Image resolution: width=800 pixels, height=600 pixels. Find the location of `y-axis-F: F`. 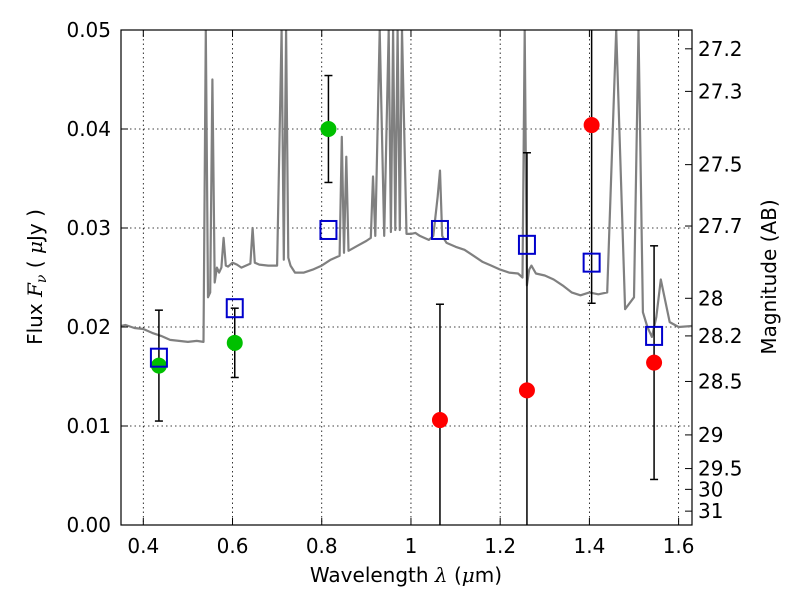

y-axis-F: F is located at coordinates (35, 290).